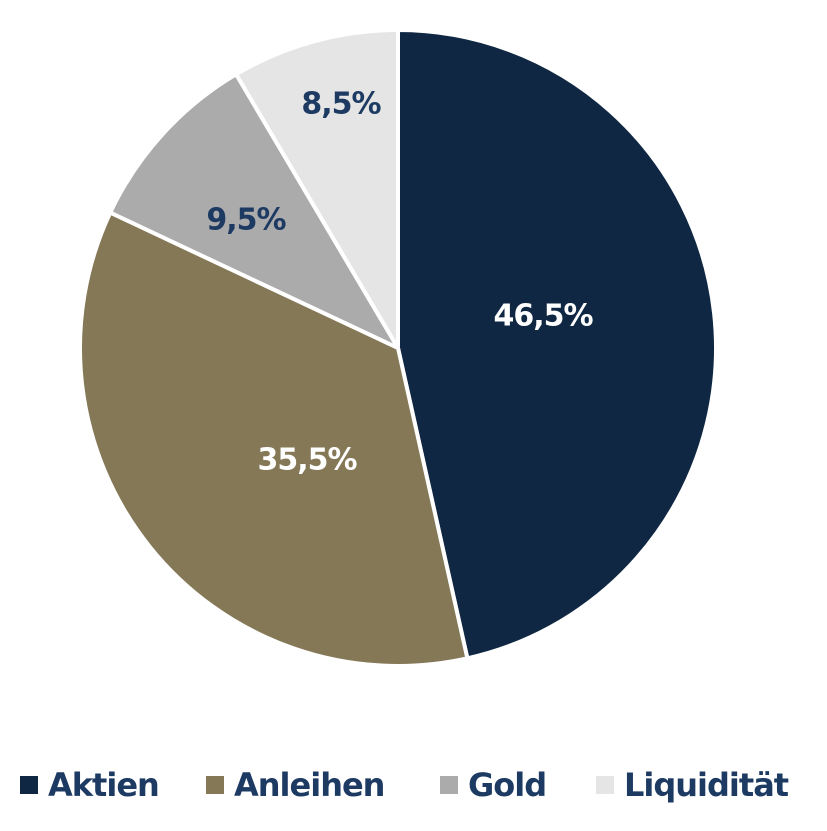  I want to click on pie-slice-gold, so click(254, 211).